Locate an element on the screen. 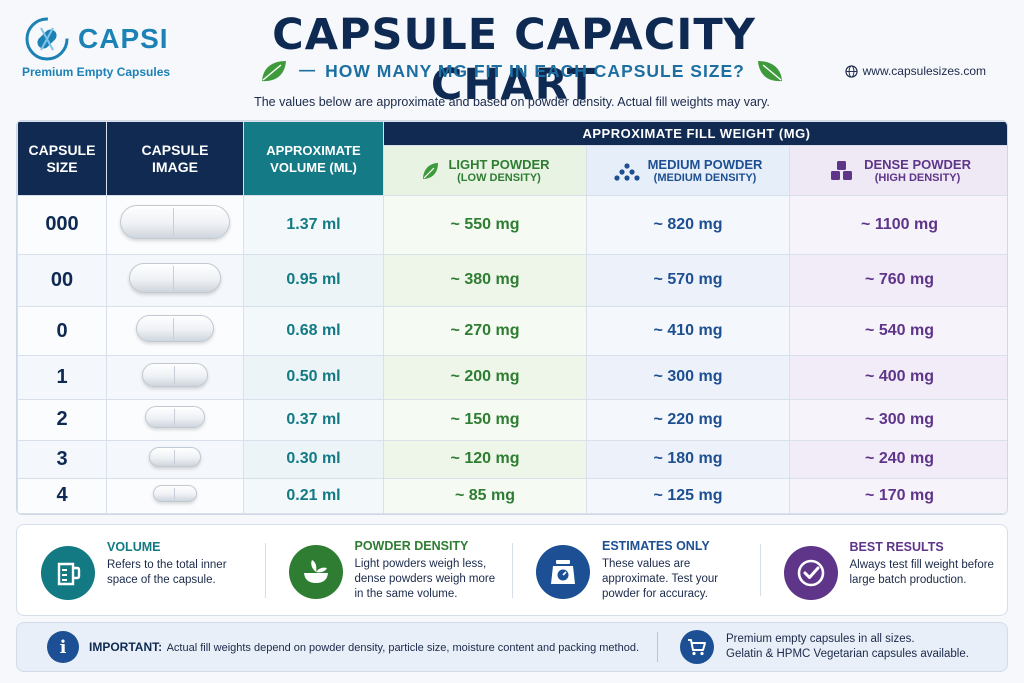  medium-cell: ~ 410 mg is located at coordinates (688, 331).